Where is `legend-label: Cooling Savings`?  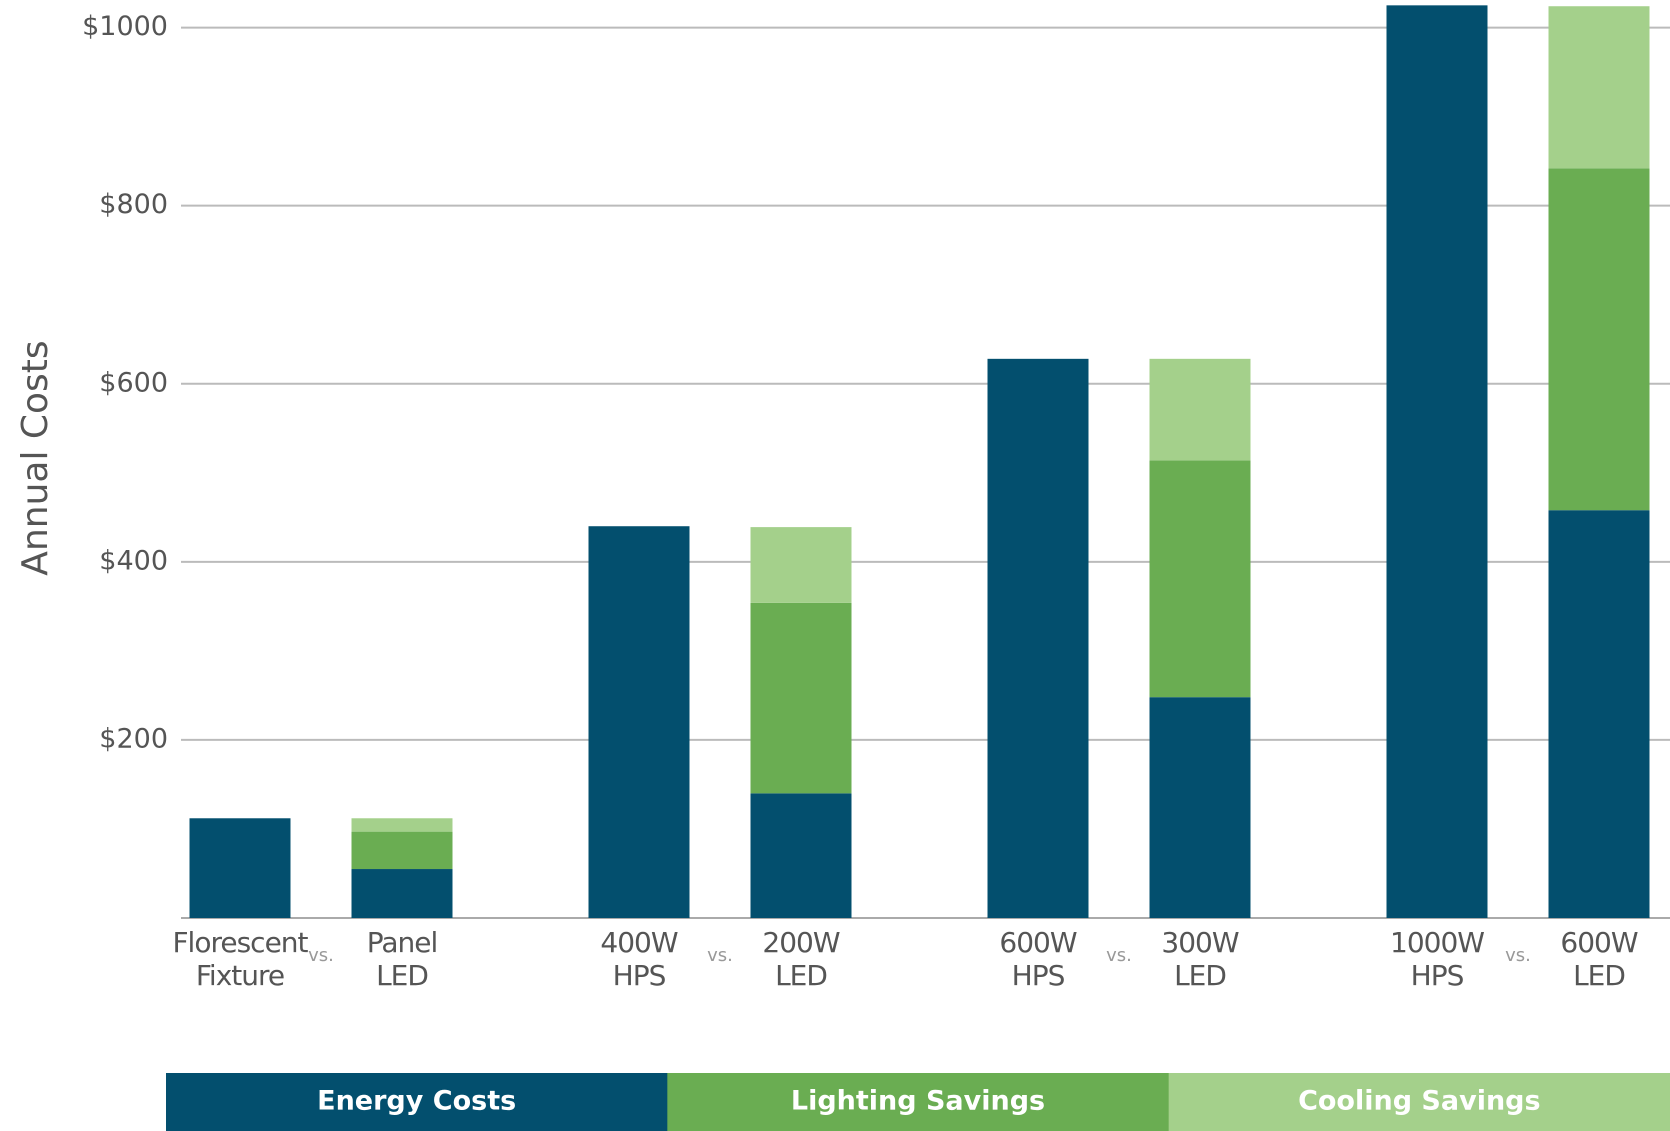 legend-label: Cooling Savings is located at coordinates (1419, 1101).